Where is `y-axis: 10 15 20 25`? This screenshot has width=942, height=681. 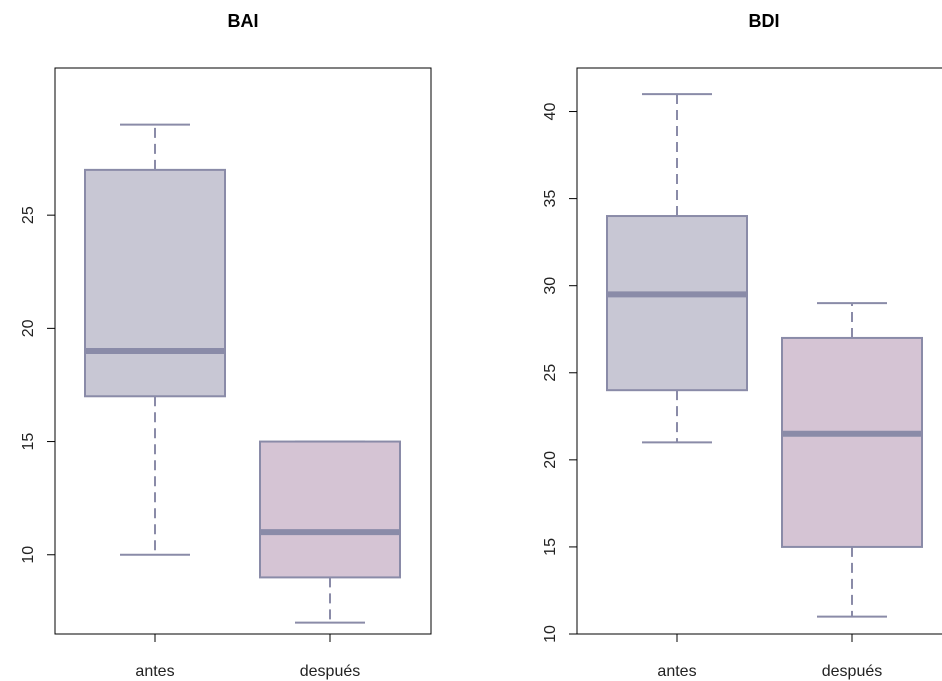 y-axis: 10 15 20 25 is located at coordinates (37, 385).